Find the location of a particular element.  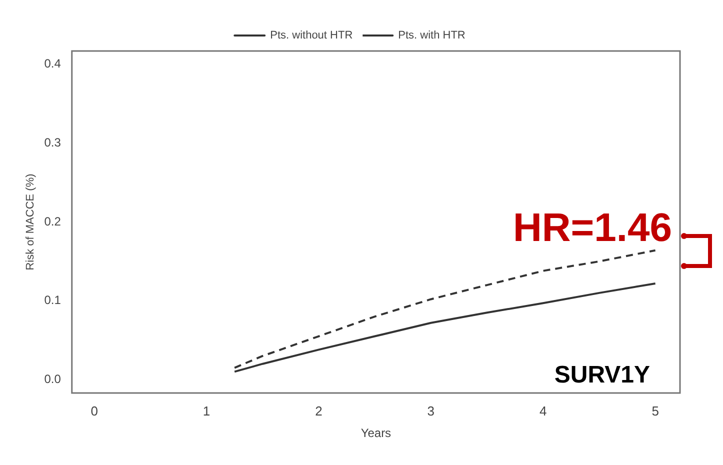

x-tick-label: 5 is located at coordinates (655, 410).